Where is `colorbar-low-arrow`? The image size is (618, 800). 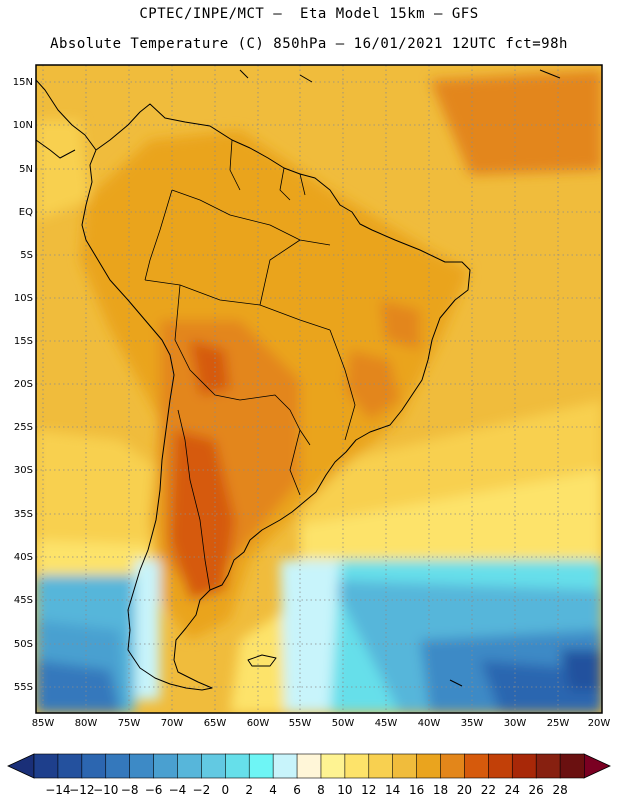 colorbar-low-arrow is located at coordinates (21, 766).